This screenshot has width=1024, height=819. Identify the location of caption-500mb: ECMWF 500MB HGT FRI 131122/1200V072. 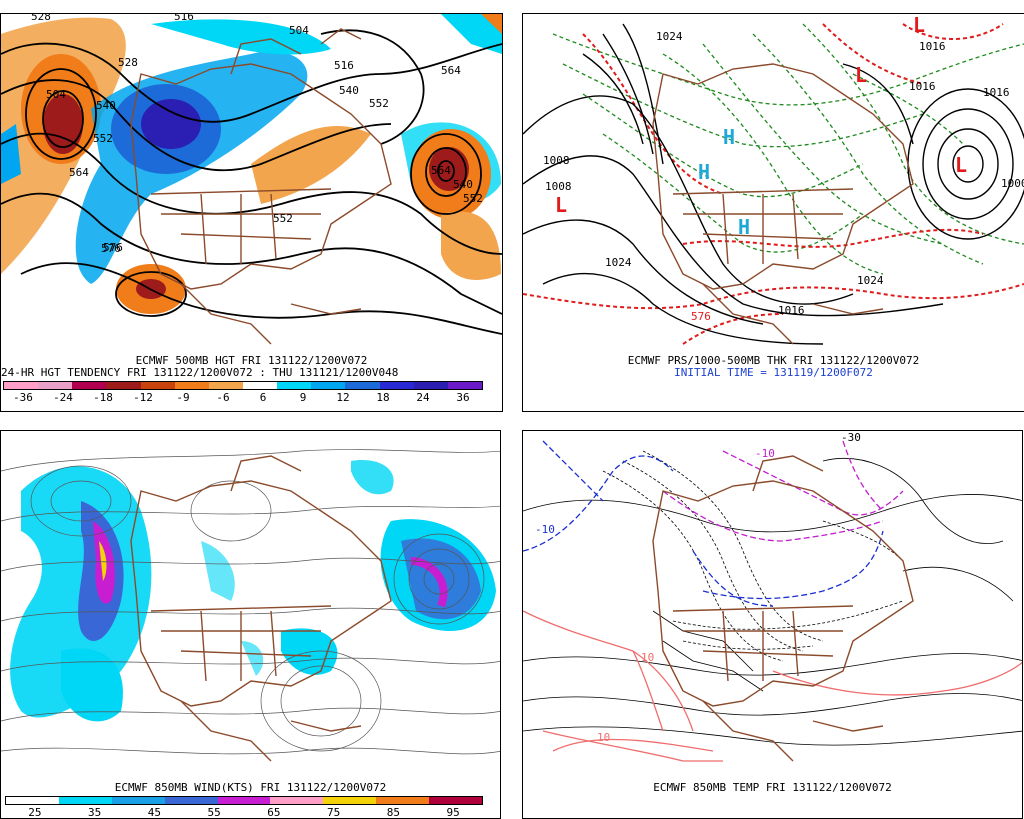
(251, 360).